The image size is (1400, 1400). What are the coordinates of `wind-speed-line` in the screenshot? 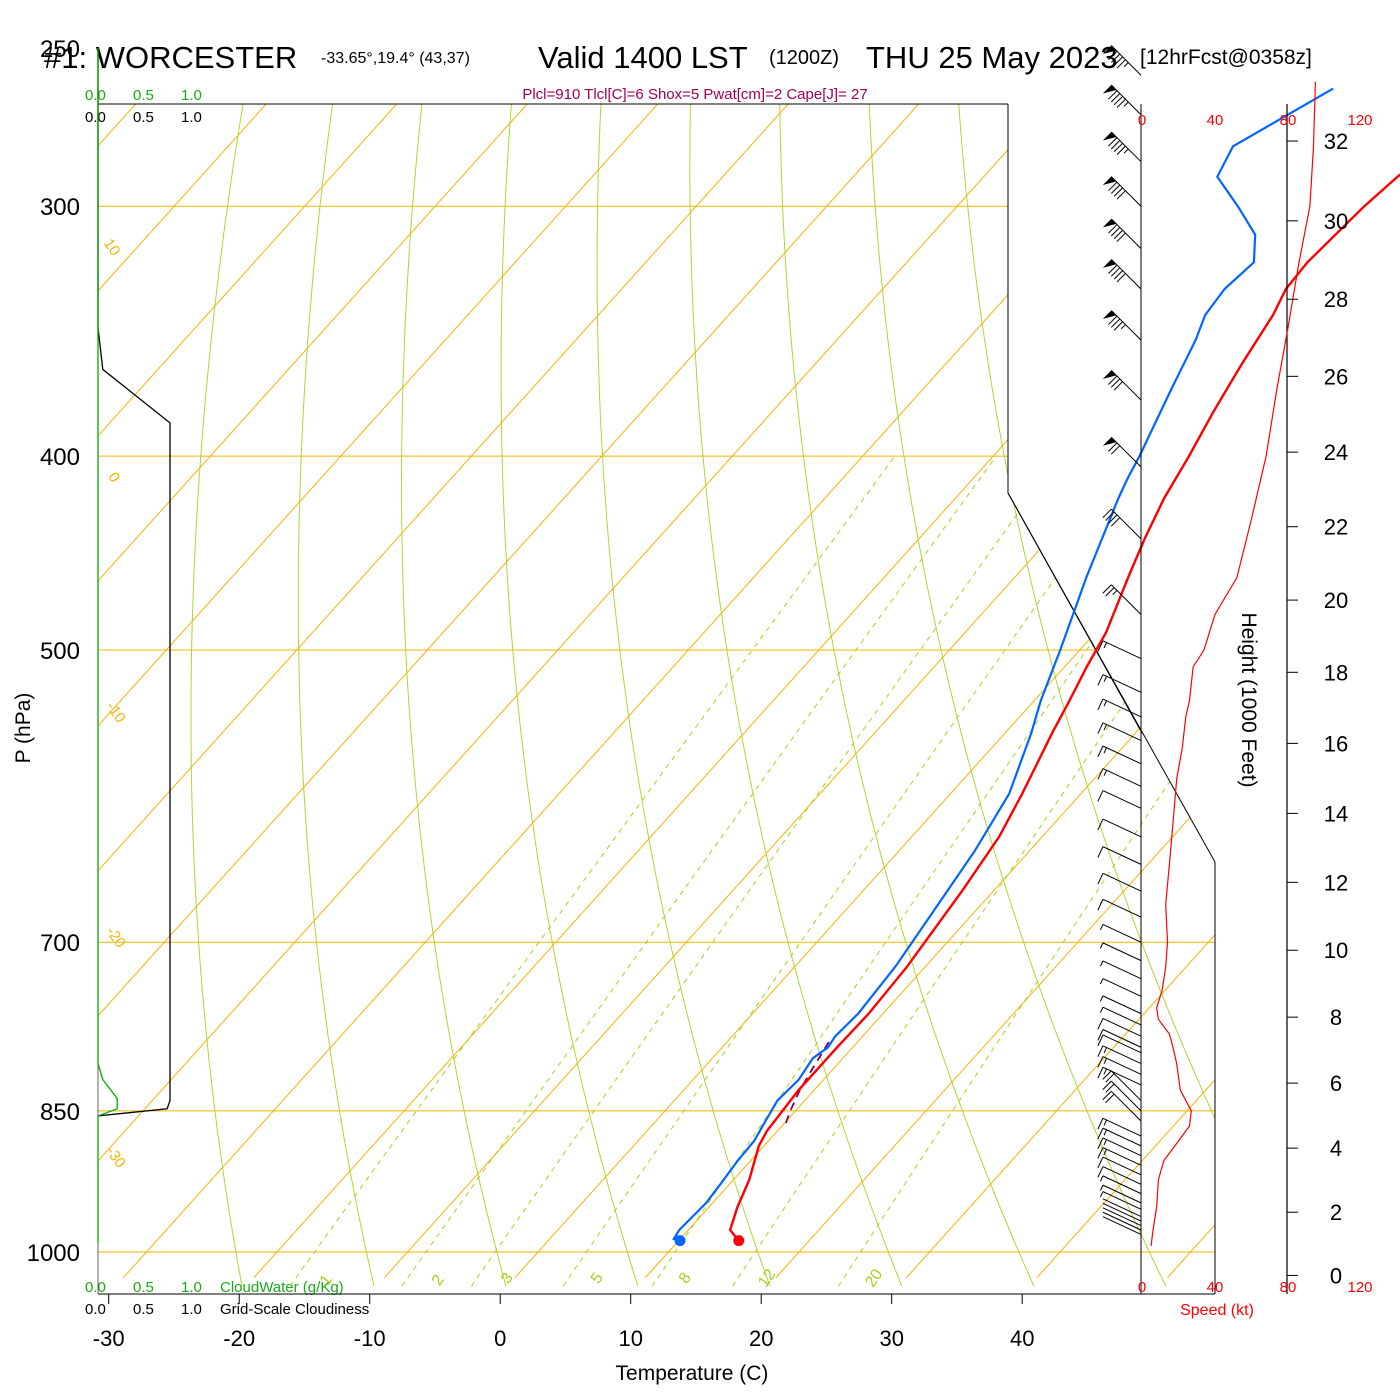 It's located at (1233, 663).